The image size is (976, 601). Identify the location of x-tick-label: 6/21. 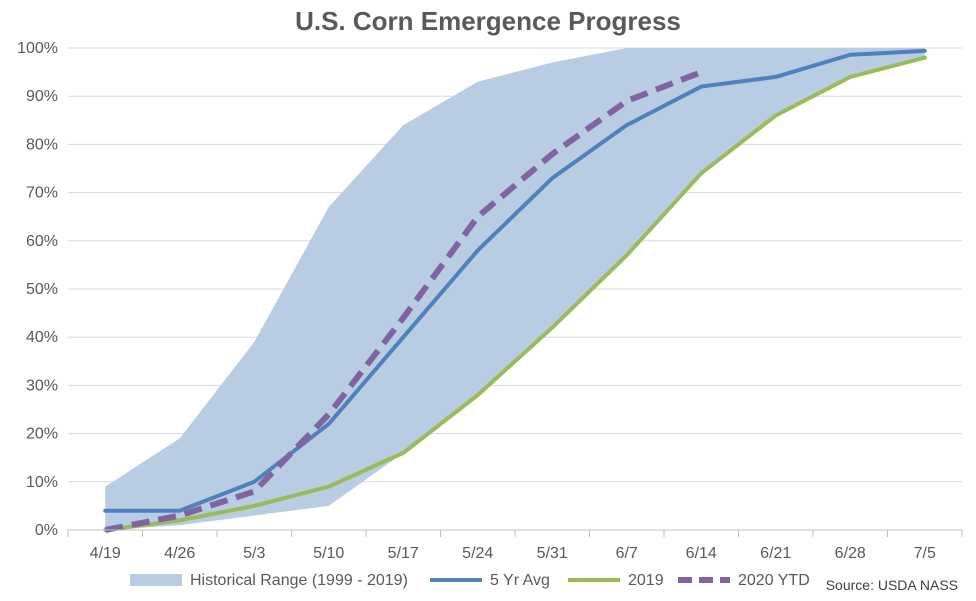
(775, 553).